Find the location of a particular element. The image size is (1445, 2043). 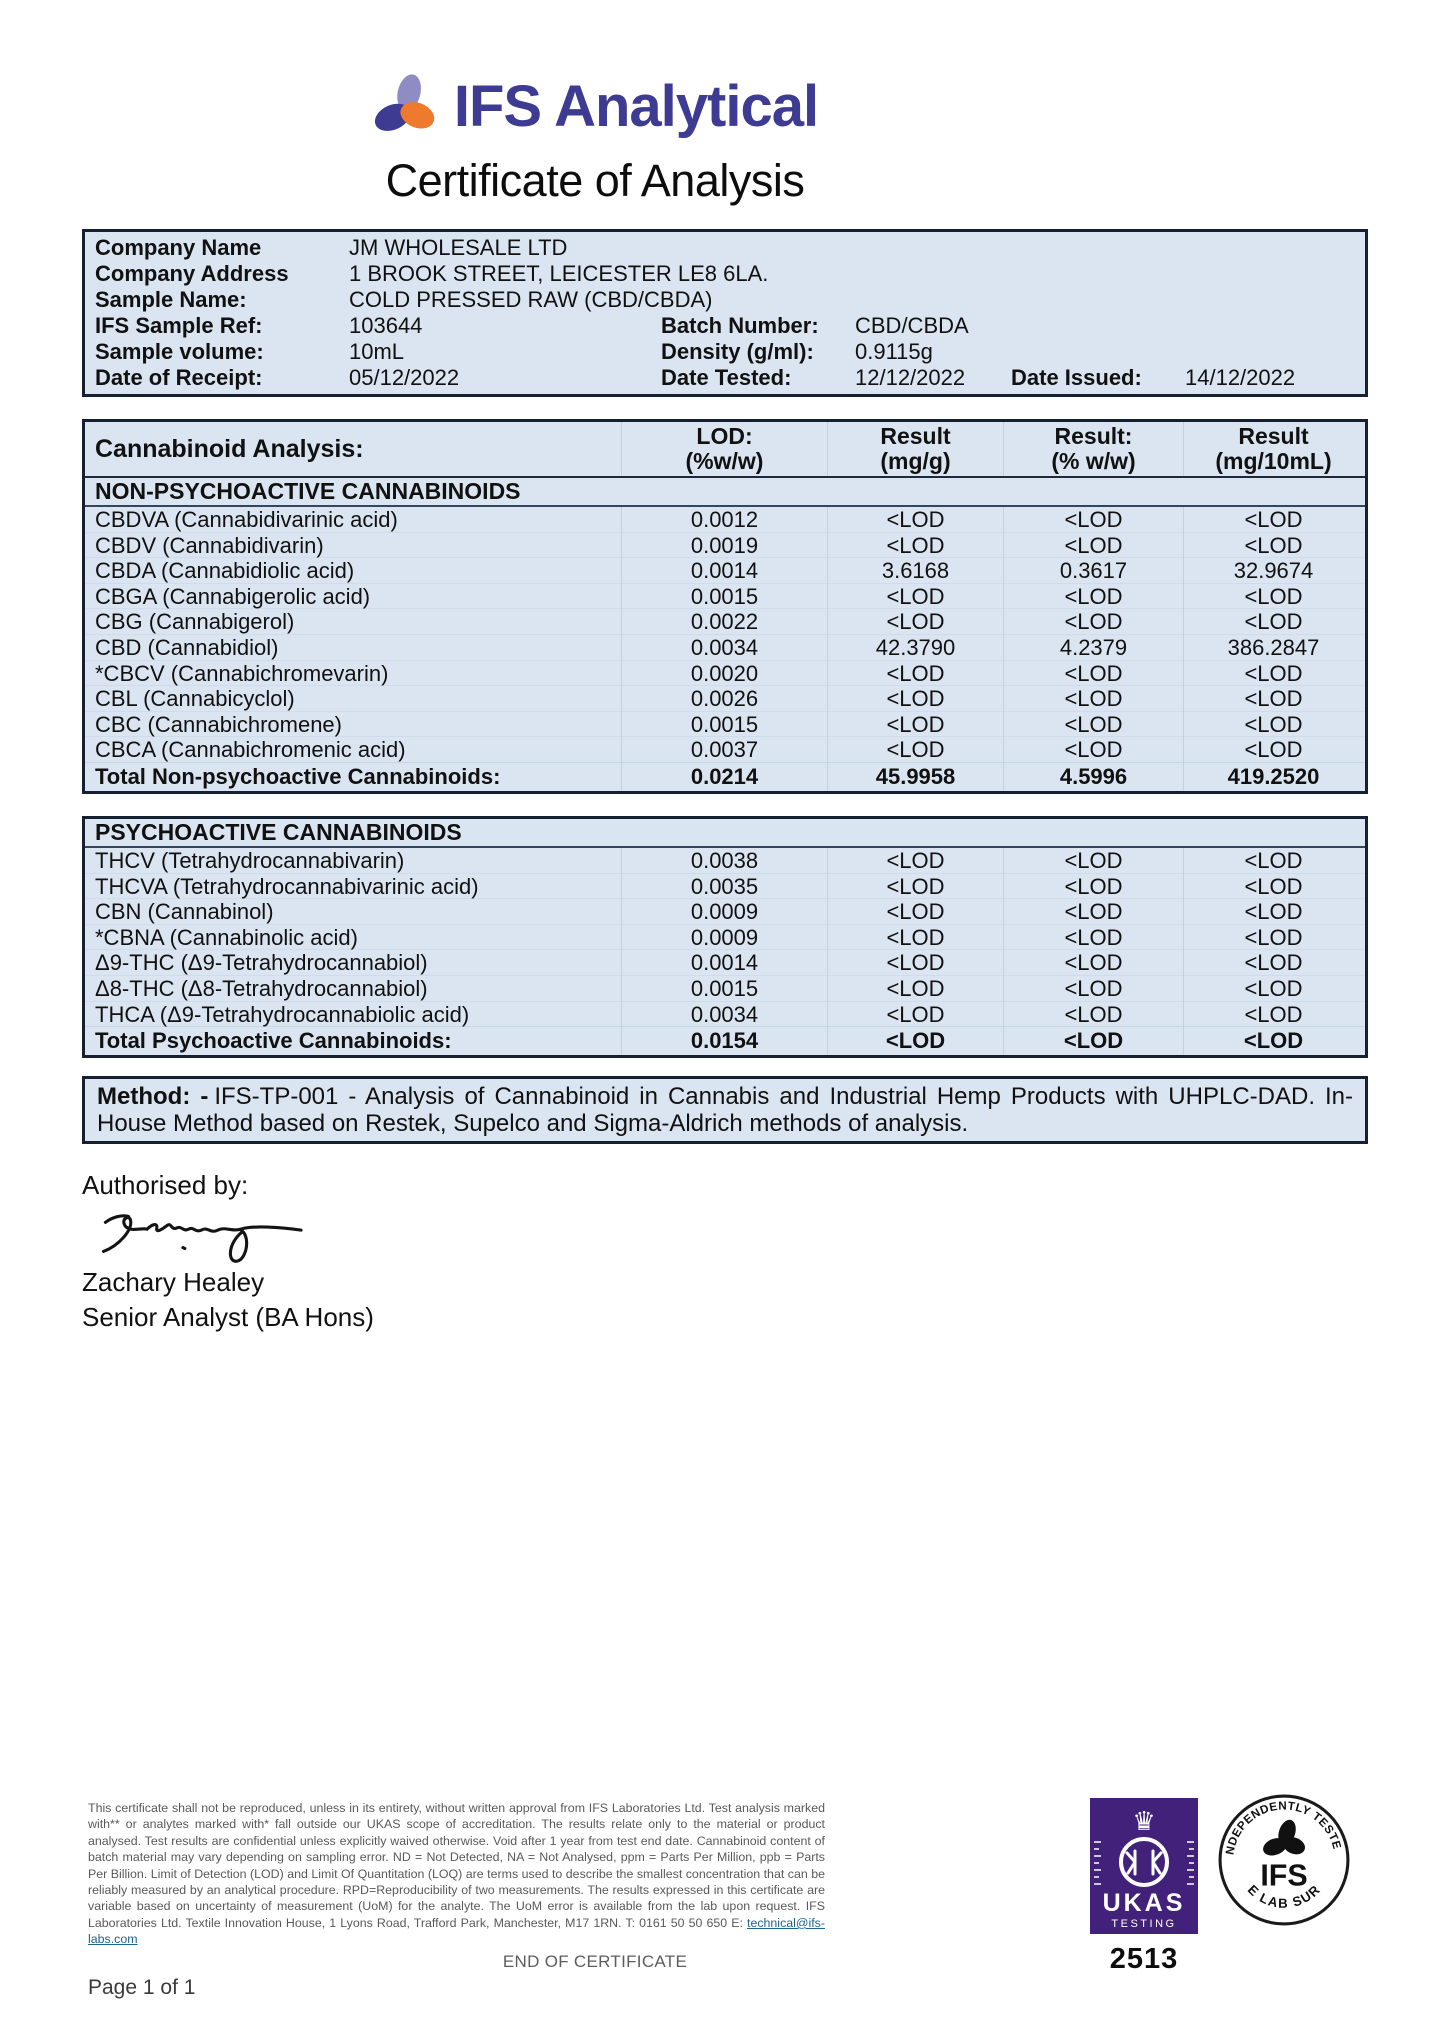

cannabinoid-name: THCV (Tetrahydrocannabivarin) is located at coordinates (250, 860).